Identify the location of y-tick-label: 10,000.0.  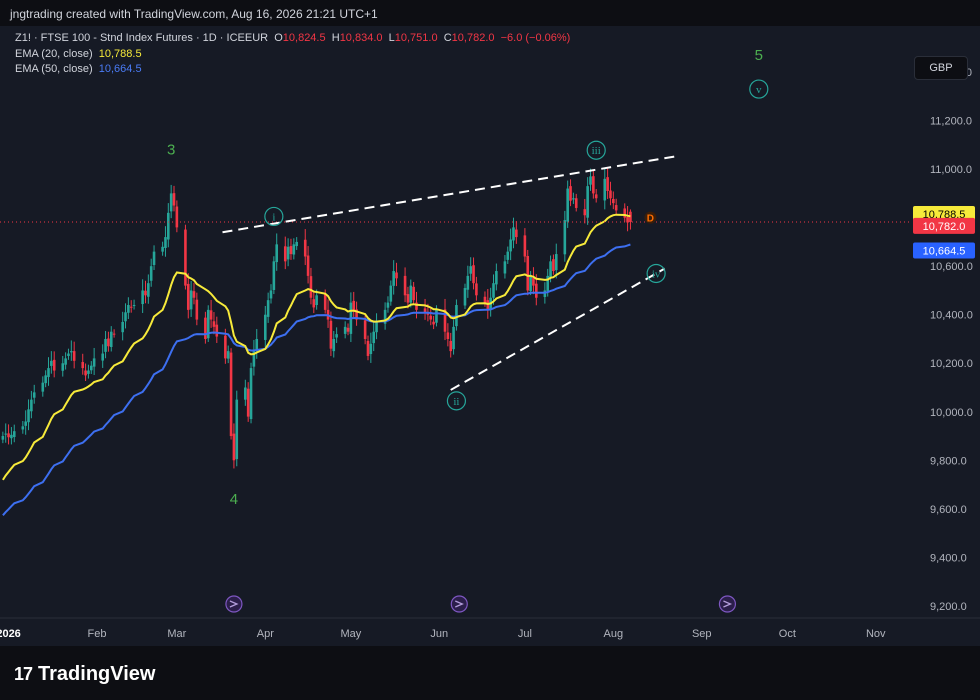
(951, 413).